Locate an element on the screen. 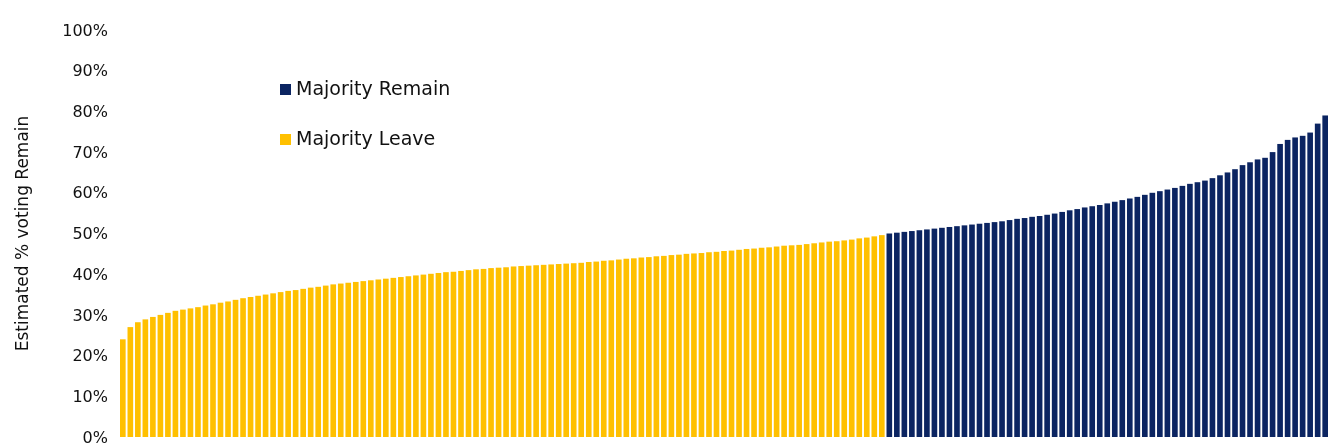 The image size is (1331, 446). y-tick-label: 10% is located at coordinates (90, 396).